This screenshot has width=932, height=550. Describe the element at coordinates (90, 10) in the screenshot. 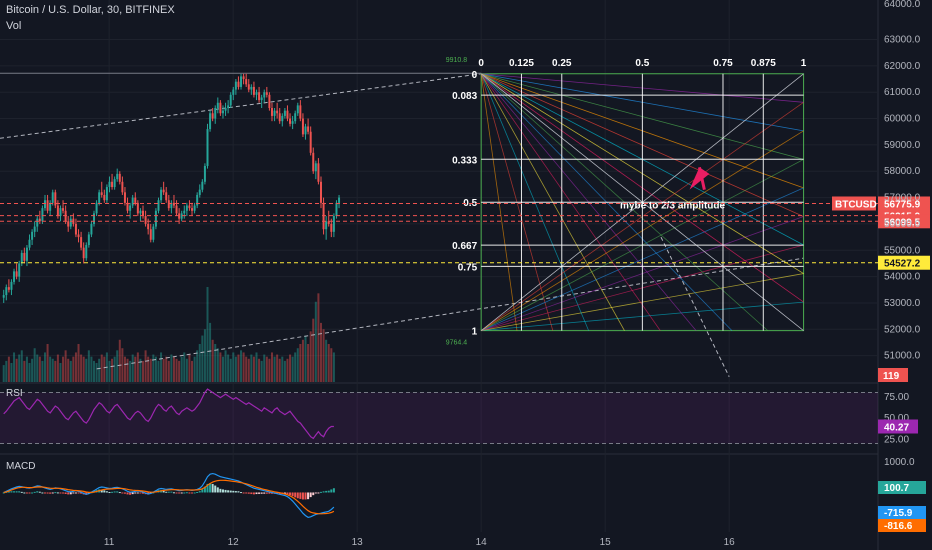

I see `symbol-title: Bitcoin / U.S. Dollar, 30, BITFINEX` at that location.